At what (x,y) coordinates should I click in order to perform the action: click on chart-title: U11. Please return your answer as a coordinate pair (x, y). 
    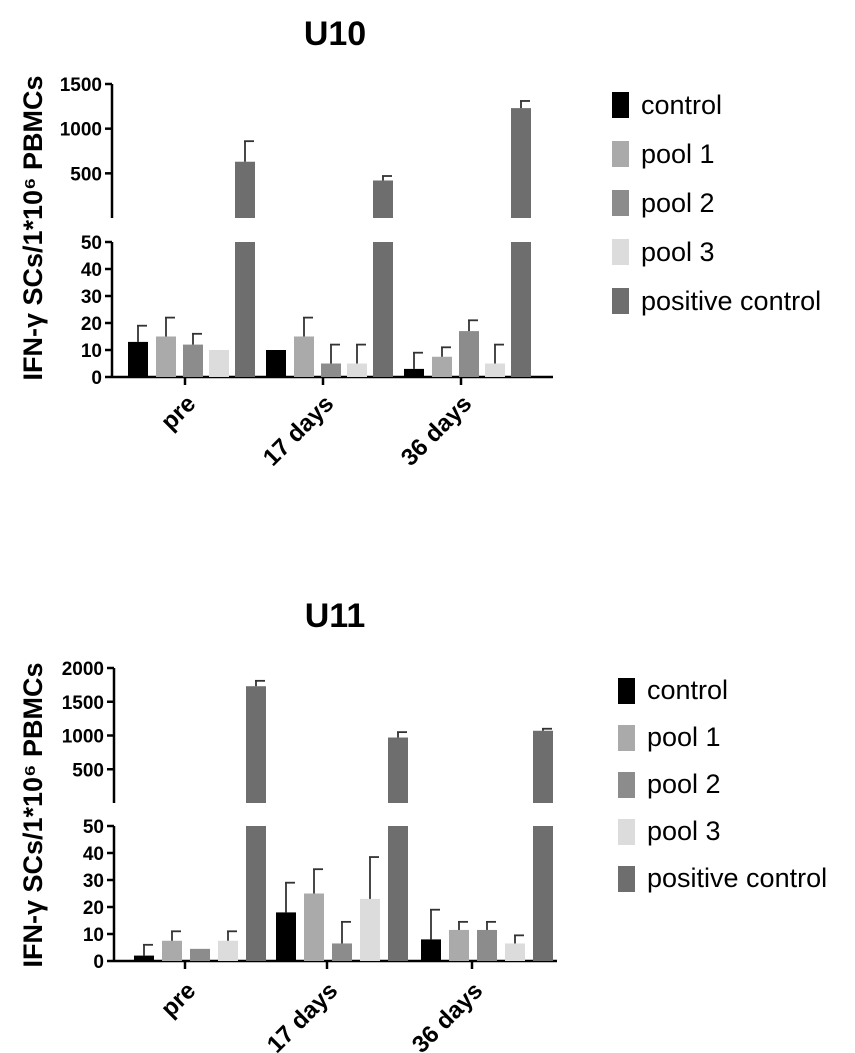
    Looking at the image, I should click on (335, 616).